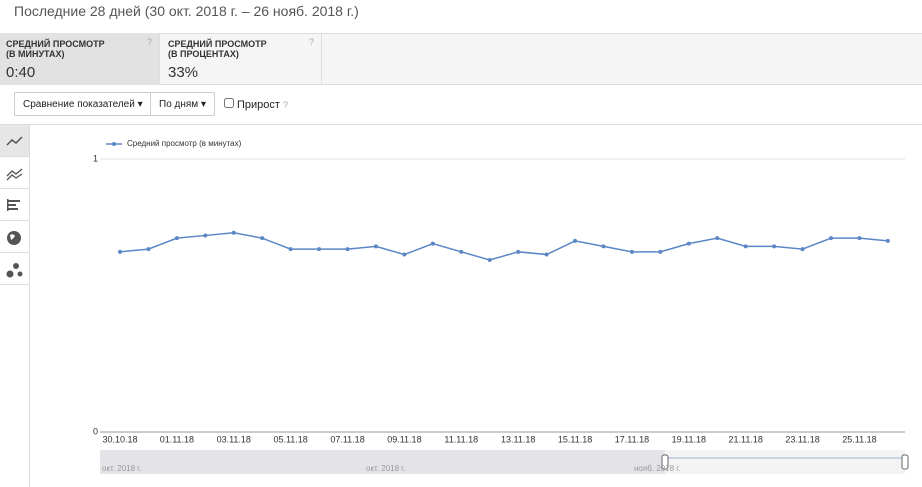 The image size is (922, 487). I want to click on x-tick-label: 05.11.18, so click(290, 439).